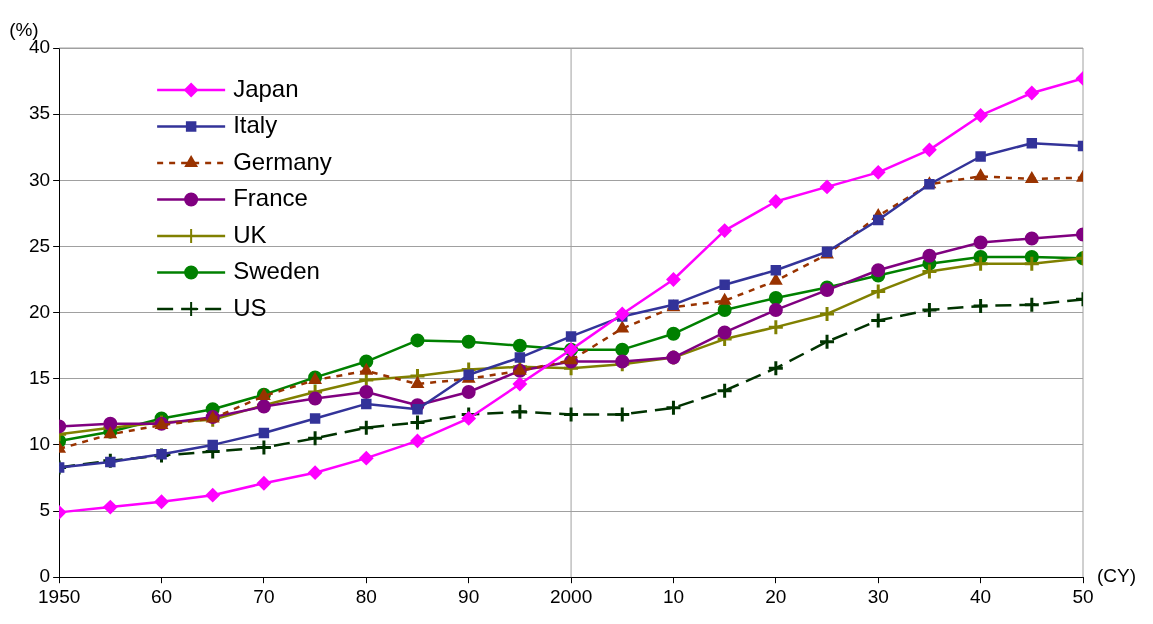  What do you see at coordinates (282, 161) in the screenshot?
I see `legend-label: Germany` at bounding box center [282, 161].